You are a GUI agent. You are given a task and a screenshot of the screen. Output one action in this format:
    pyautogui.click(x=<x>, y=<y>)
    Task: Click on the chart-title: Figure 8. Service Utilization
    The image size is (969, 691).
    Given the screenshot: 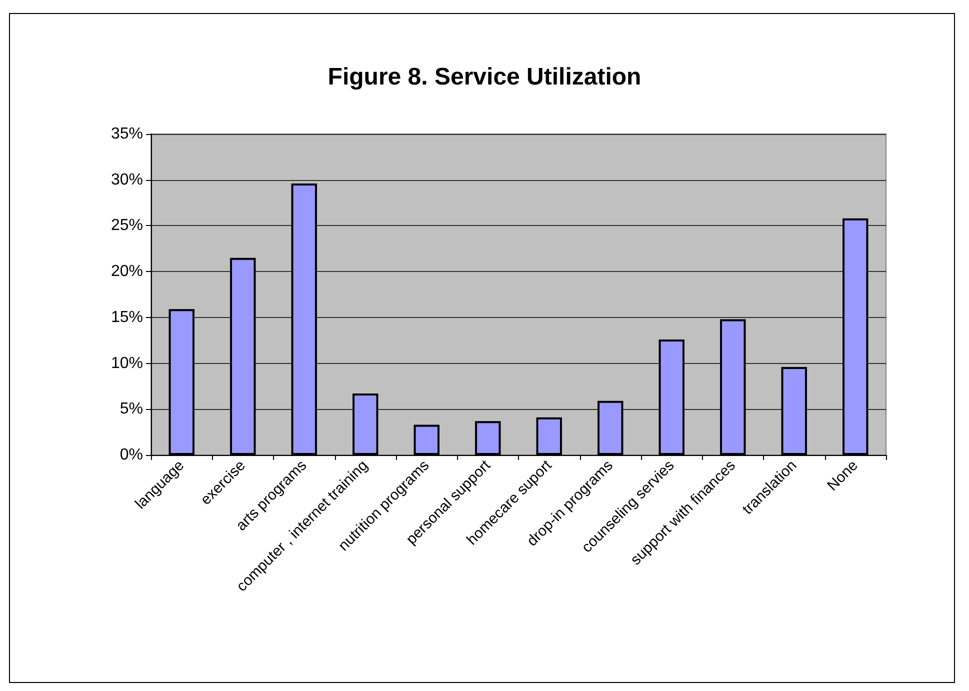 What is the action you would take?
    pyautogui.click(x=485, y=77)
    